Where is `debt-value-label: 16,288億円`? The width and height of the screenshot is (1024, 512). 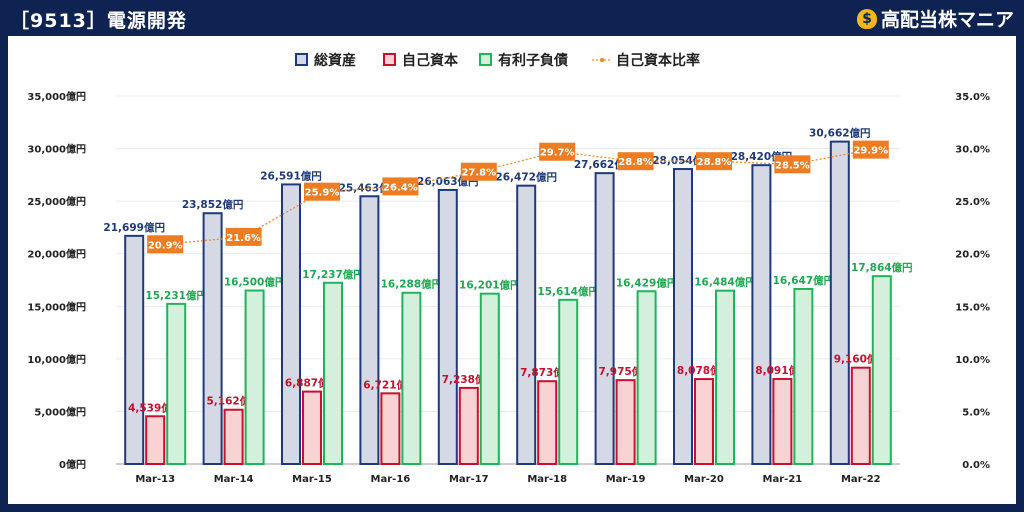 debt-value-label: 16,288億円 is located at coordinates (412, 284).